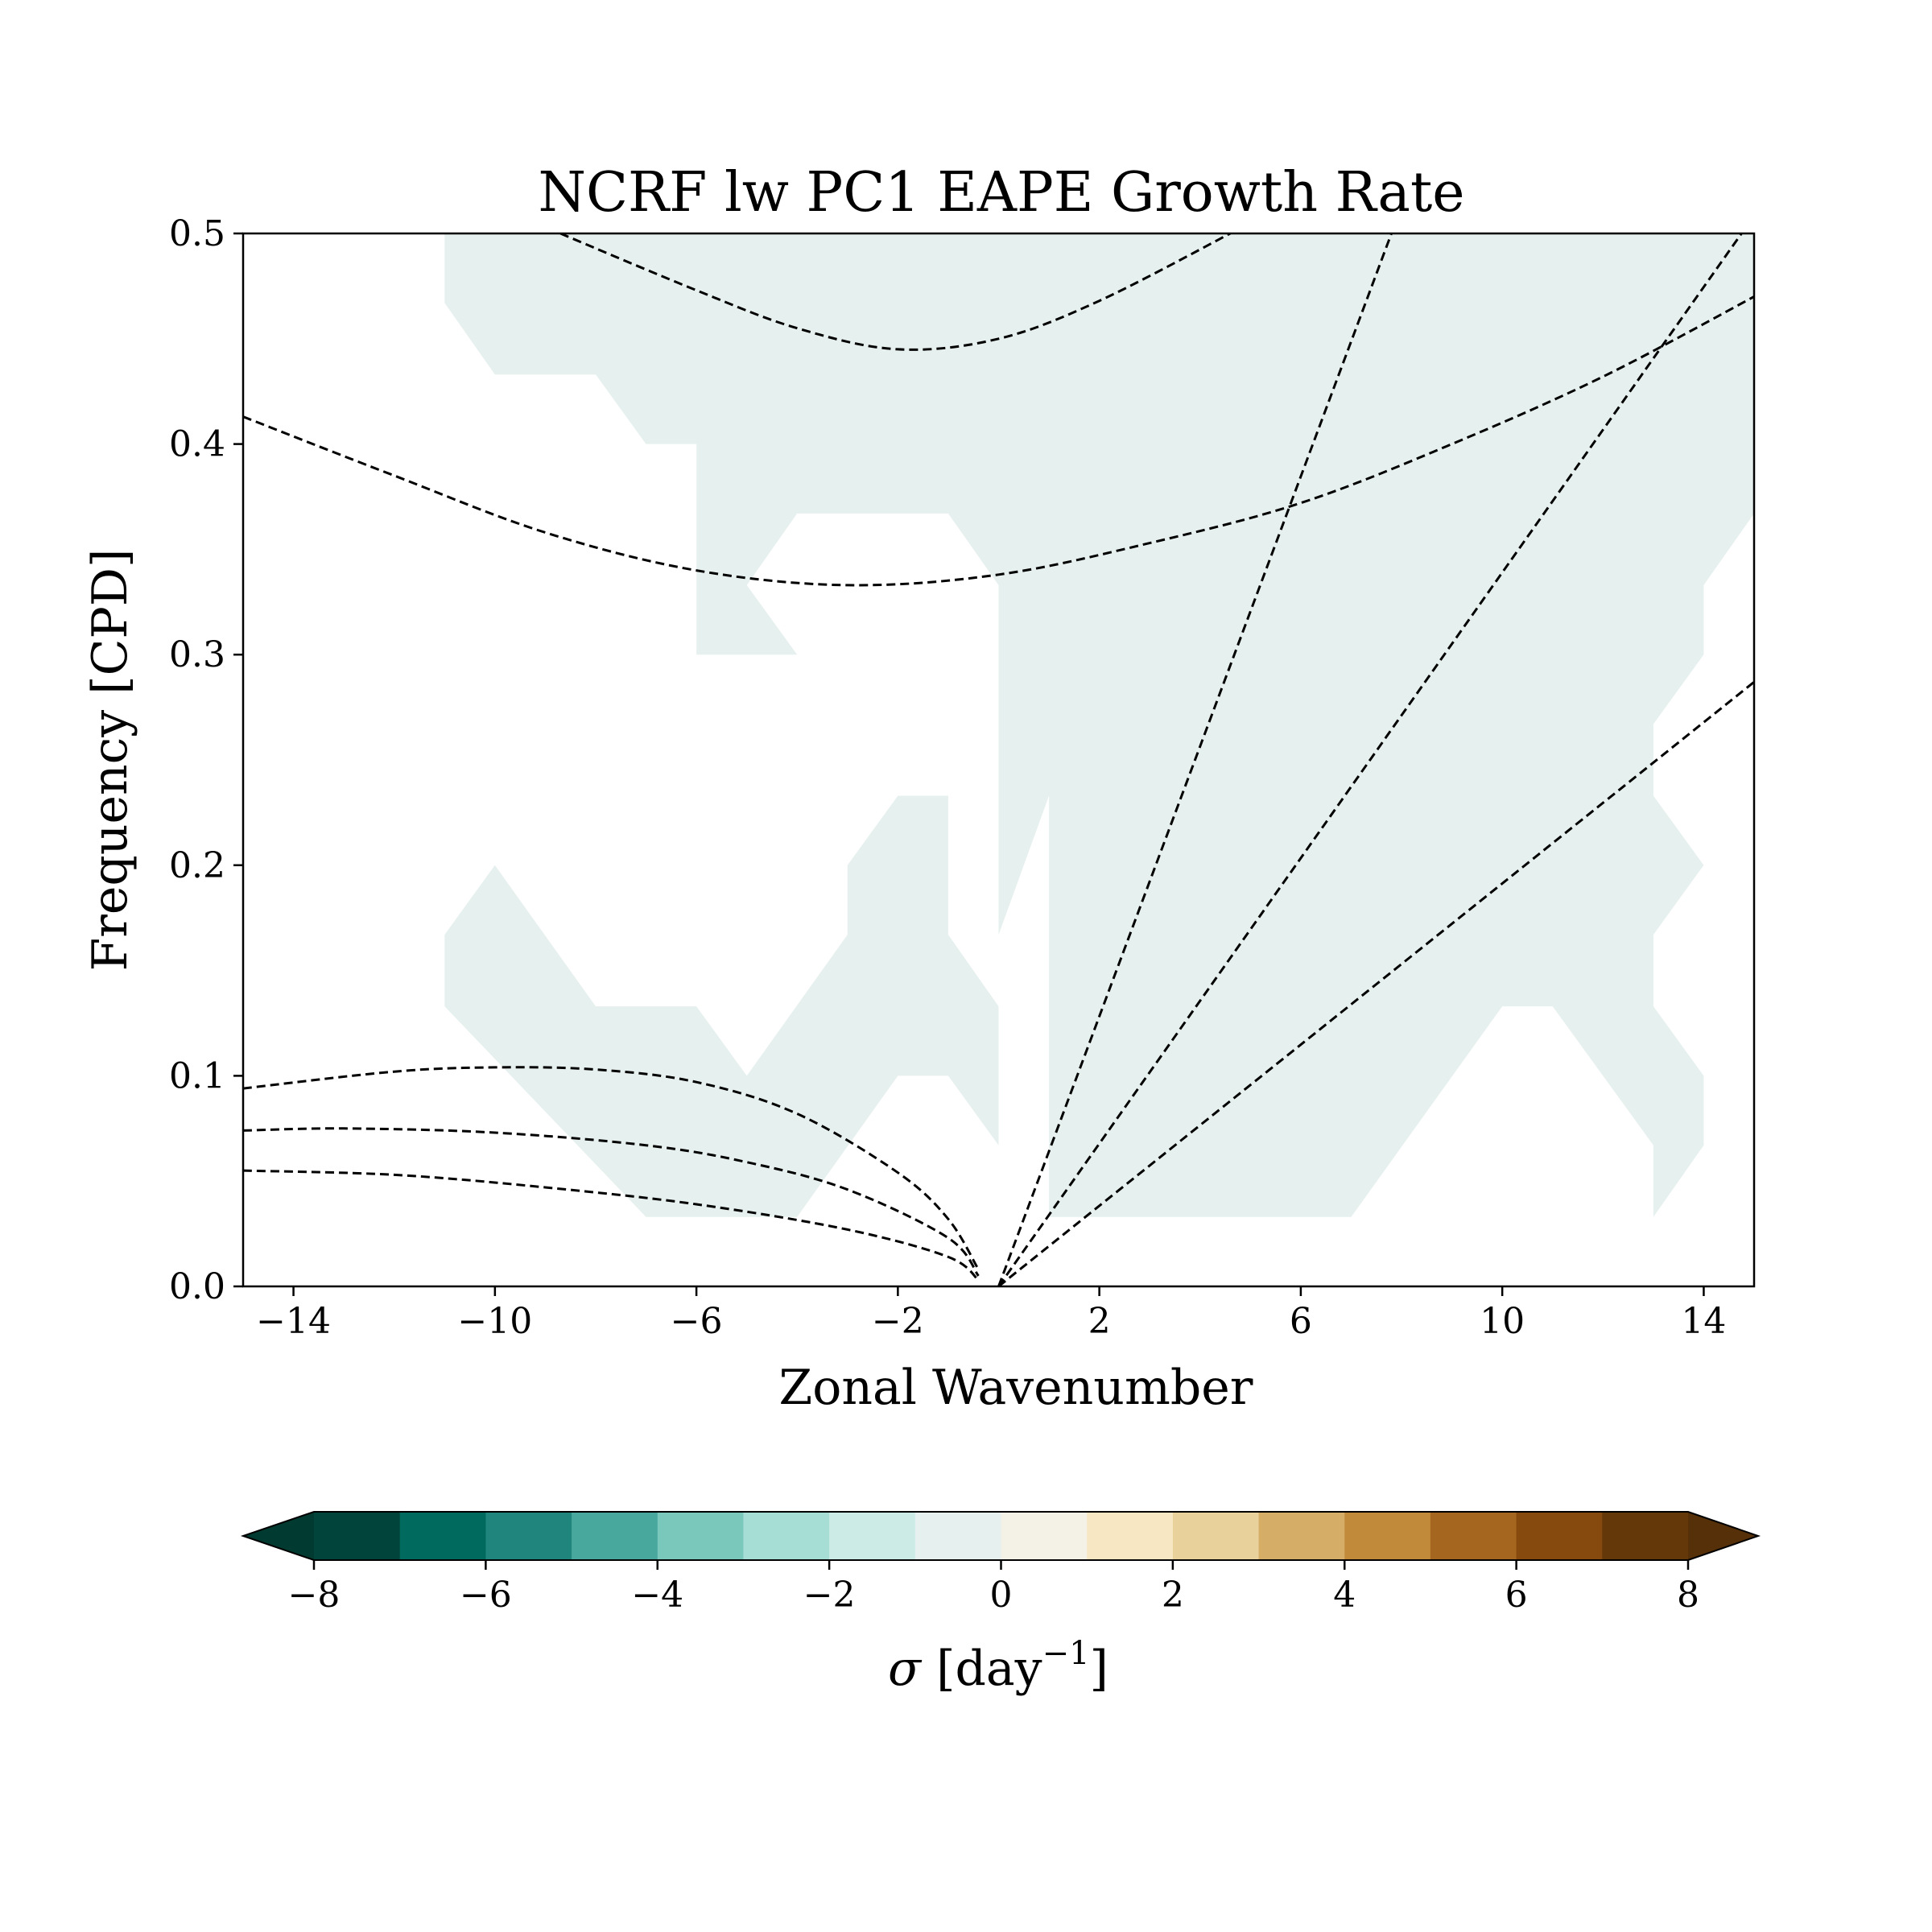  What do you see at coordinates (898, 1321) in the screenshot?
I see `x-tick-label: −2` at bounding box center [898, 1321].